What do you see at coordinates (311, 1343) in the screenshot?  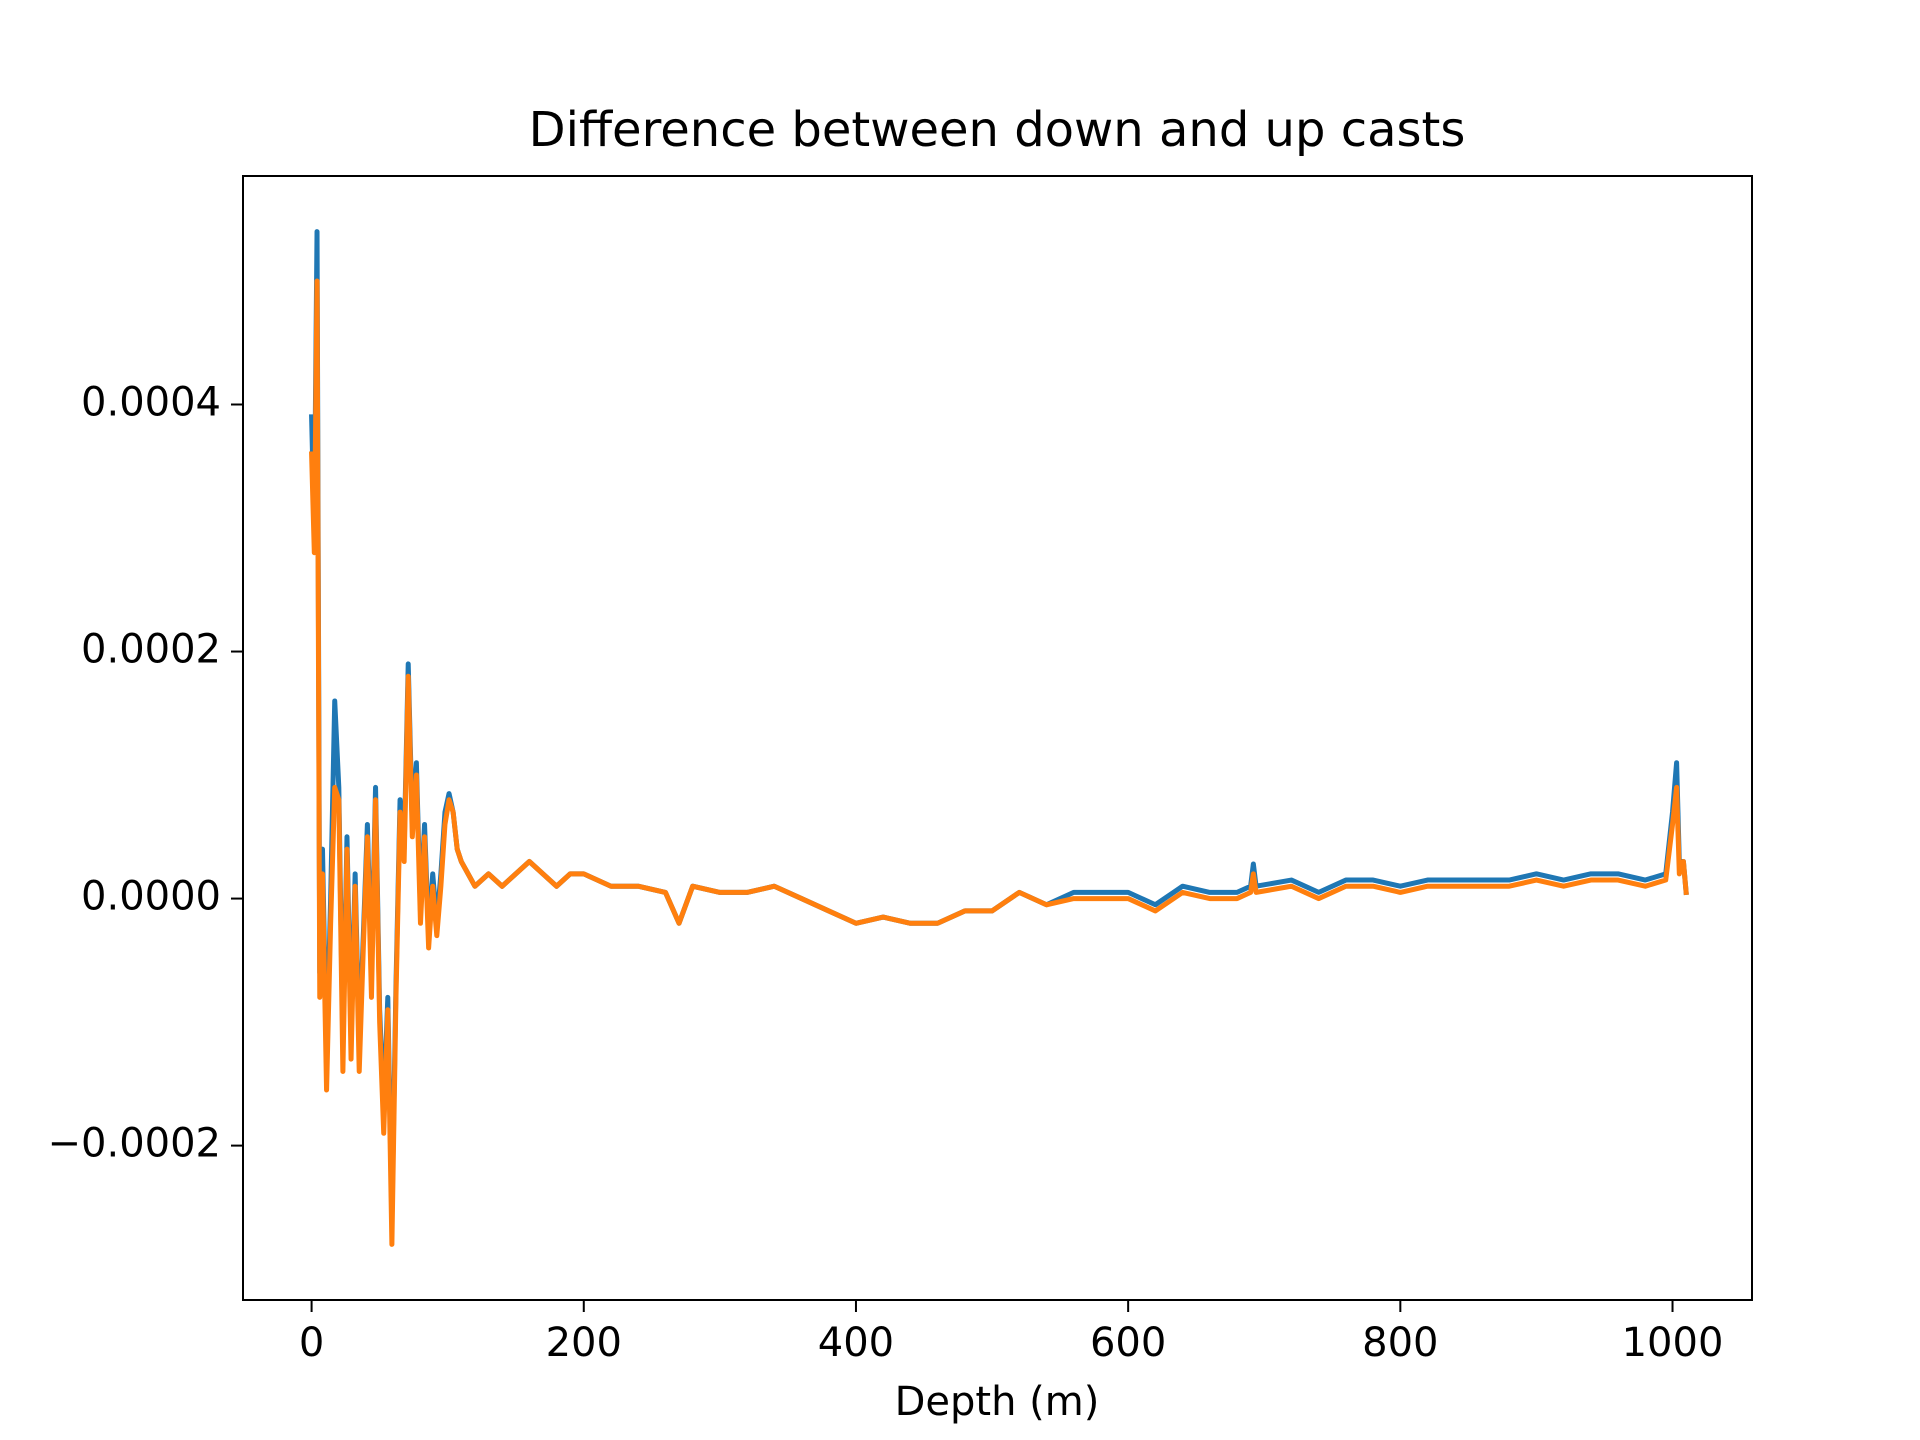 I see `x-tick-label: 0` at bounding box center [311, 1343].